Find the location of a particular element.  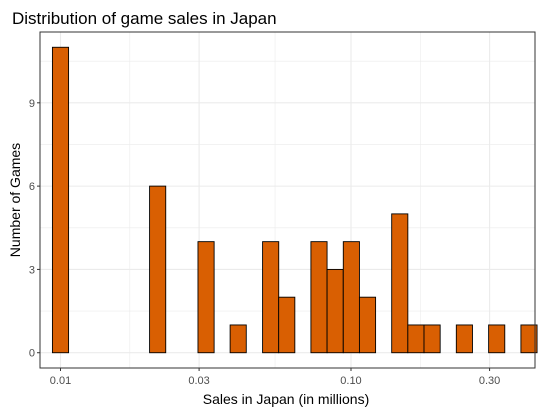

y-tick-label: 9 is located at coordinates (32, 104).